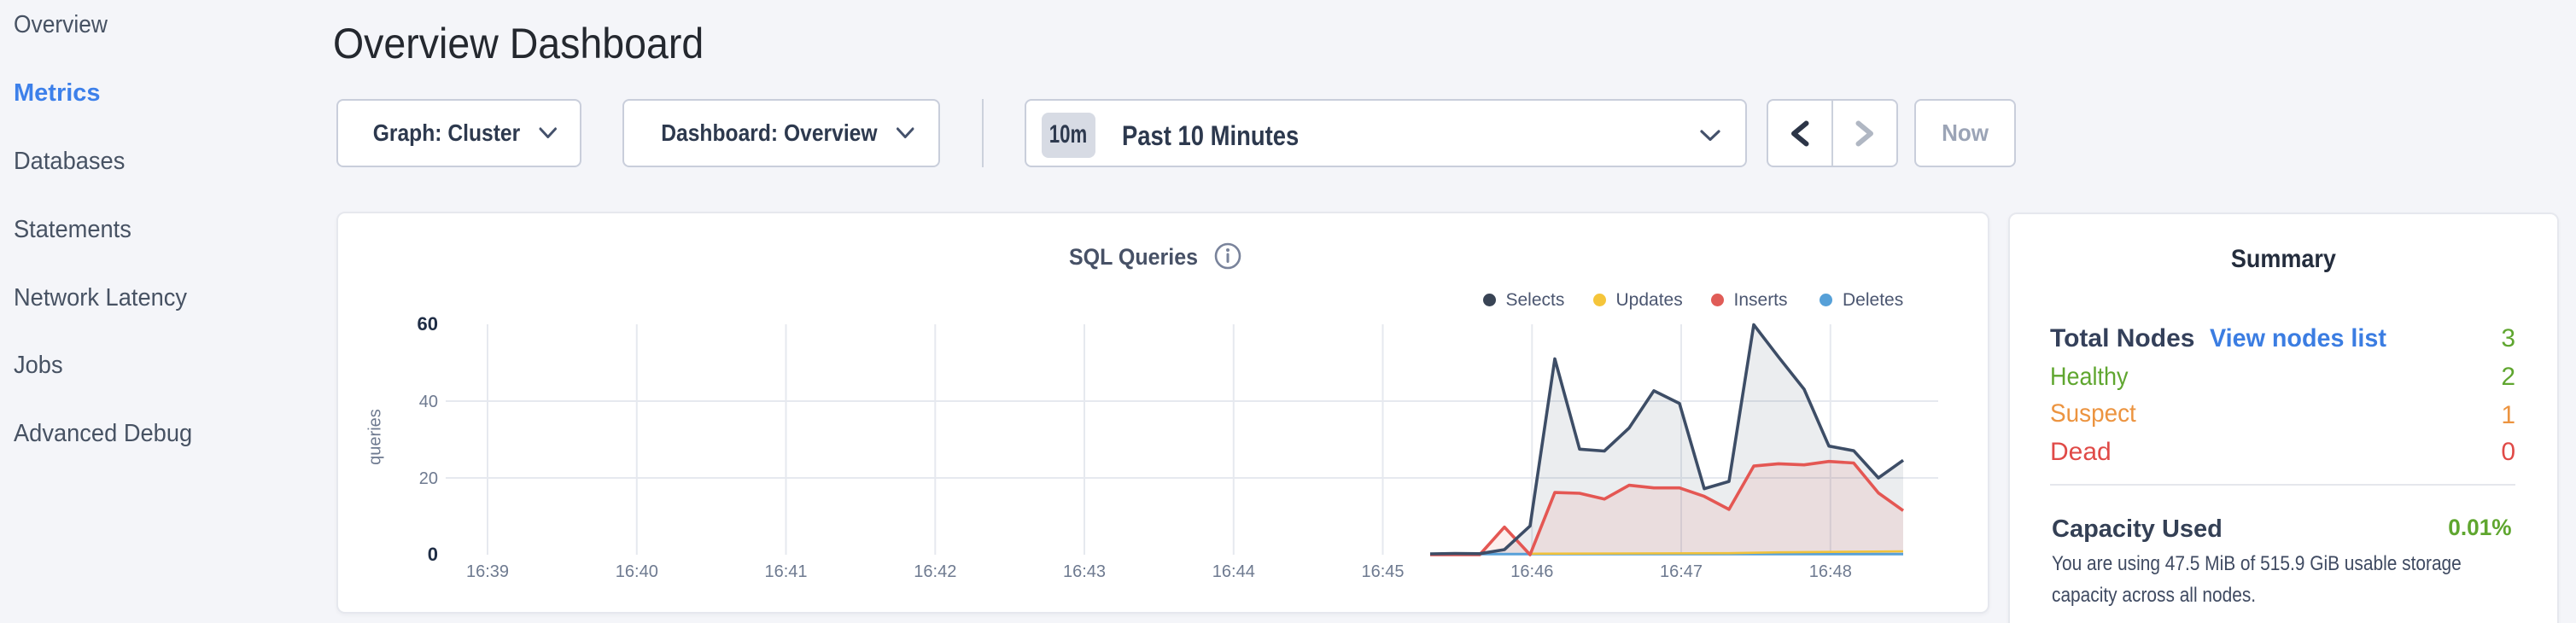 The height and width of the screenshot is (623, 2576). I want to click on svg-text: queries, so click(375, 437).